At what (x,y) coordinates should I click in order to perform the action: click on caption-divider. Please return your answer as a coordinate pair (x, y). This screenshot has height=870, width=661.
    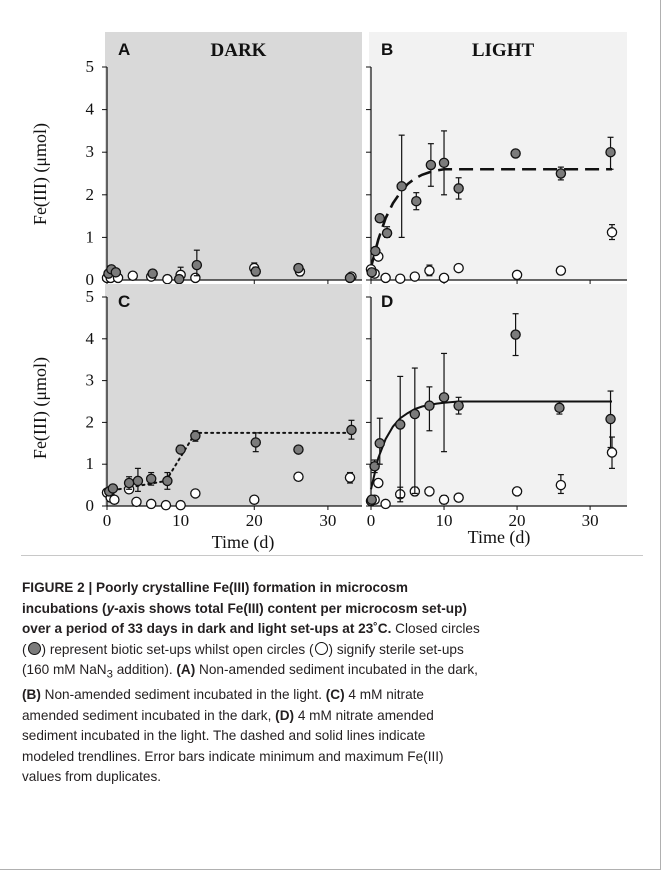
    Looking at the image, I should click on (332, 555).